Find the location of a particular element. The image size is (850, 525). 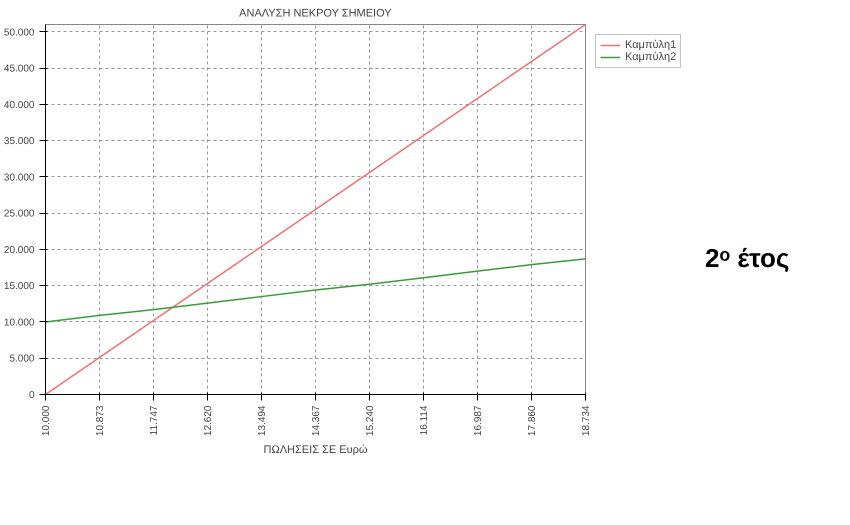

line-series is located at coordinates (316, 290).